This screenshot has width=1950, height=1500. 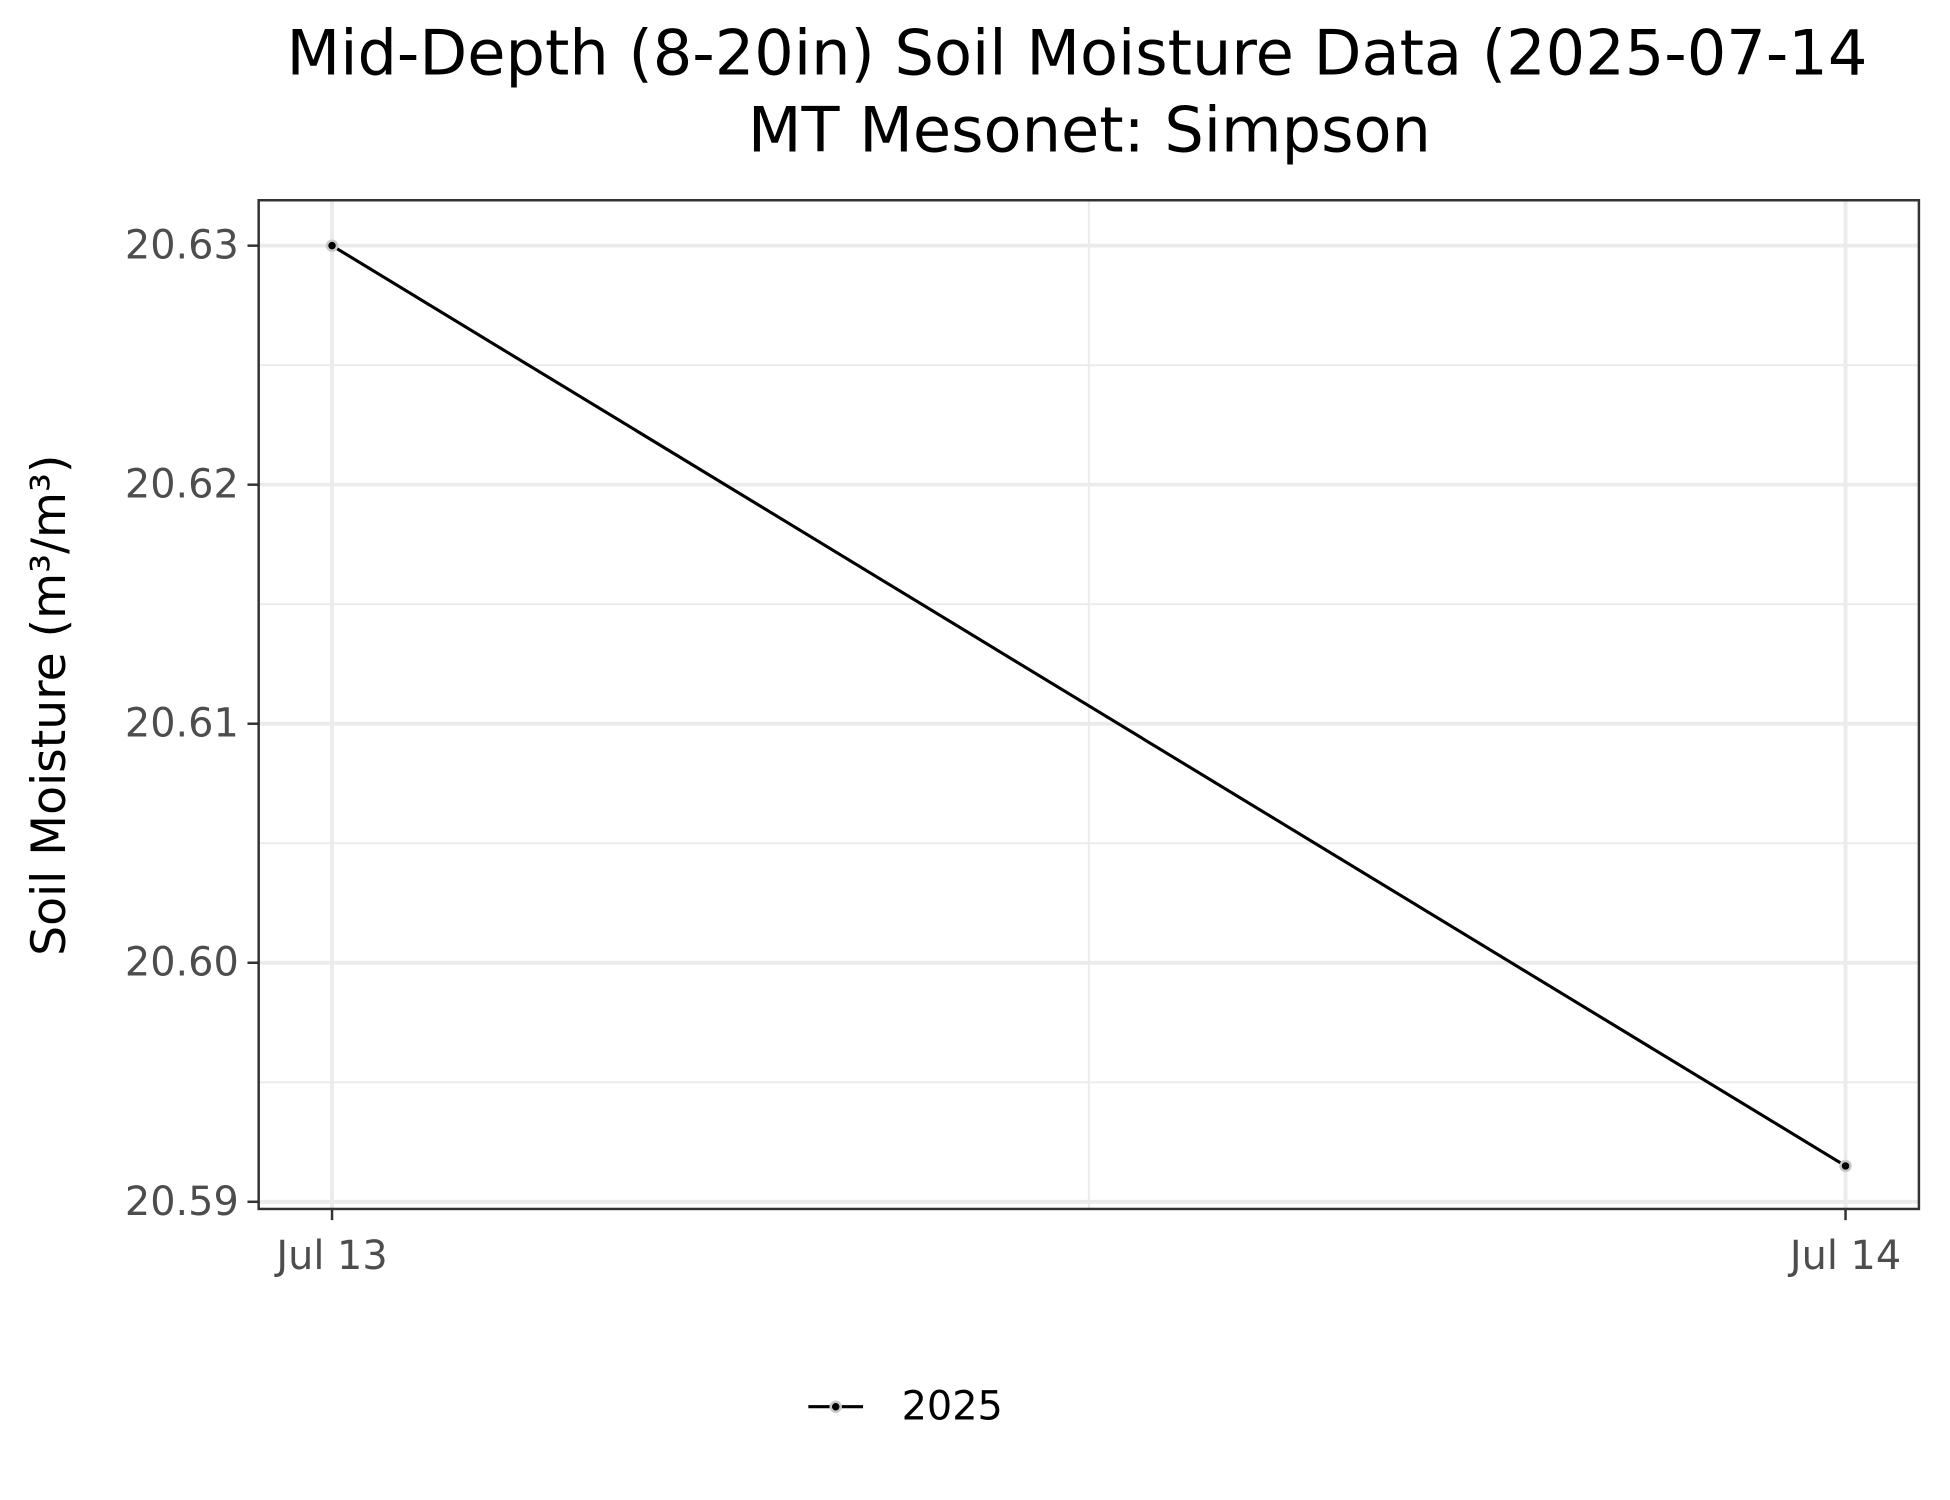 What do you see at coordinates (182, 246) in the screenshot?
I see `y-tick-label: 20.63` at bounding box center [182, 246].